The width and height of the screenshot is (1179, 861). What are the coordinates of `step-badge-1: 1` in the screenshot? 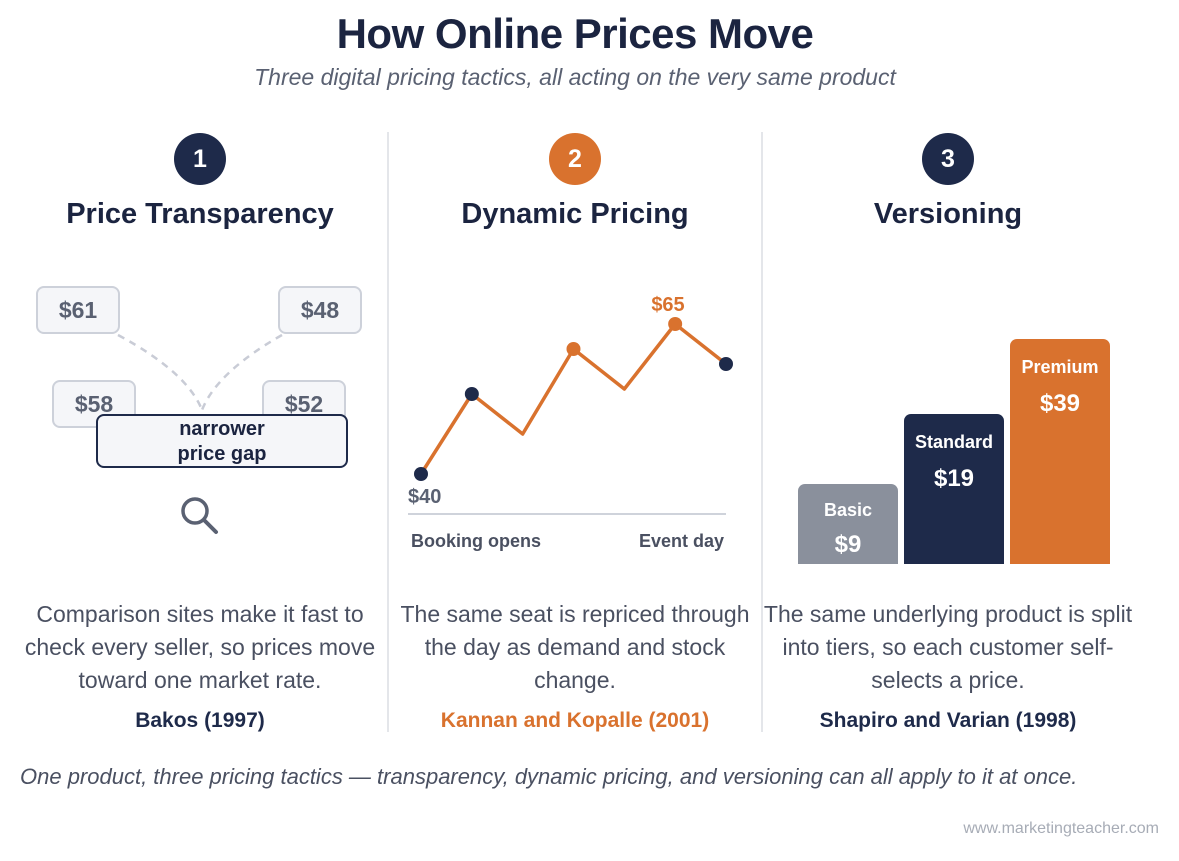 It's located at (200, 159).